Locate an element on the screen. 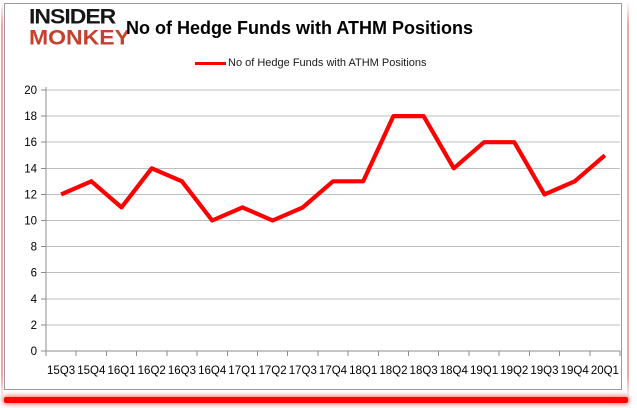 This screenshot has height=408, width=637. insider-monkey-logo: INSIDER MONKEY is located at coordinates (79, 27).